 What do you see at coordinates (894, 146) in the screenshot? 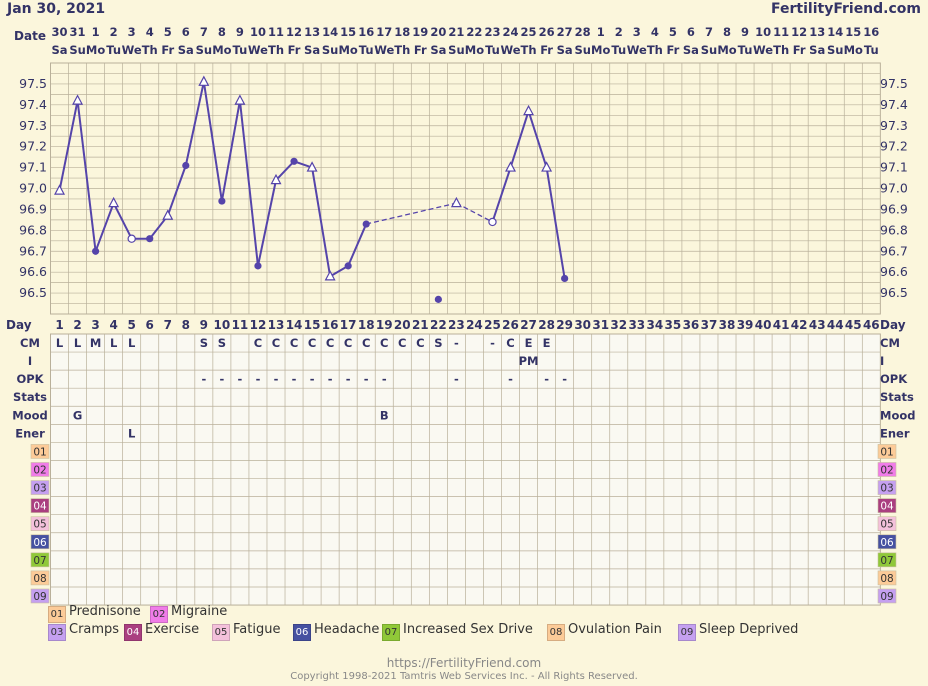
I see `y-tick-right: 97.2` at bounding box center [894, 146].